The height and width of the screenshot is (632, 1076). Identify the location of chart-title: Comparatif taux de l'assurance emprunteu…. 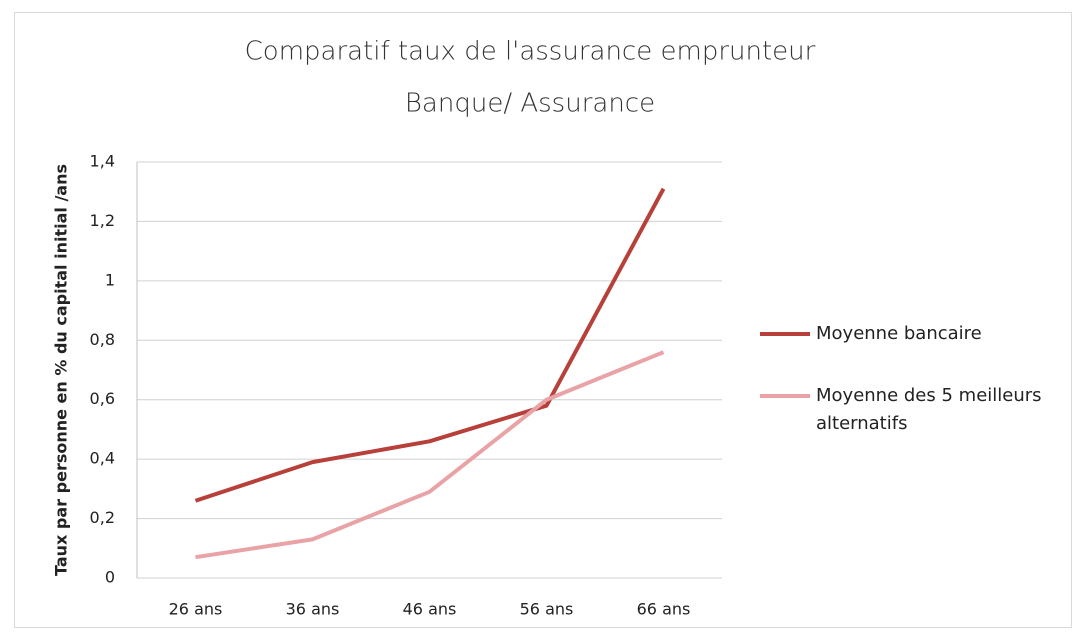
(530, 52).